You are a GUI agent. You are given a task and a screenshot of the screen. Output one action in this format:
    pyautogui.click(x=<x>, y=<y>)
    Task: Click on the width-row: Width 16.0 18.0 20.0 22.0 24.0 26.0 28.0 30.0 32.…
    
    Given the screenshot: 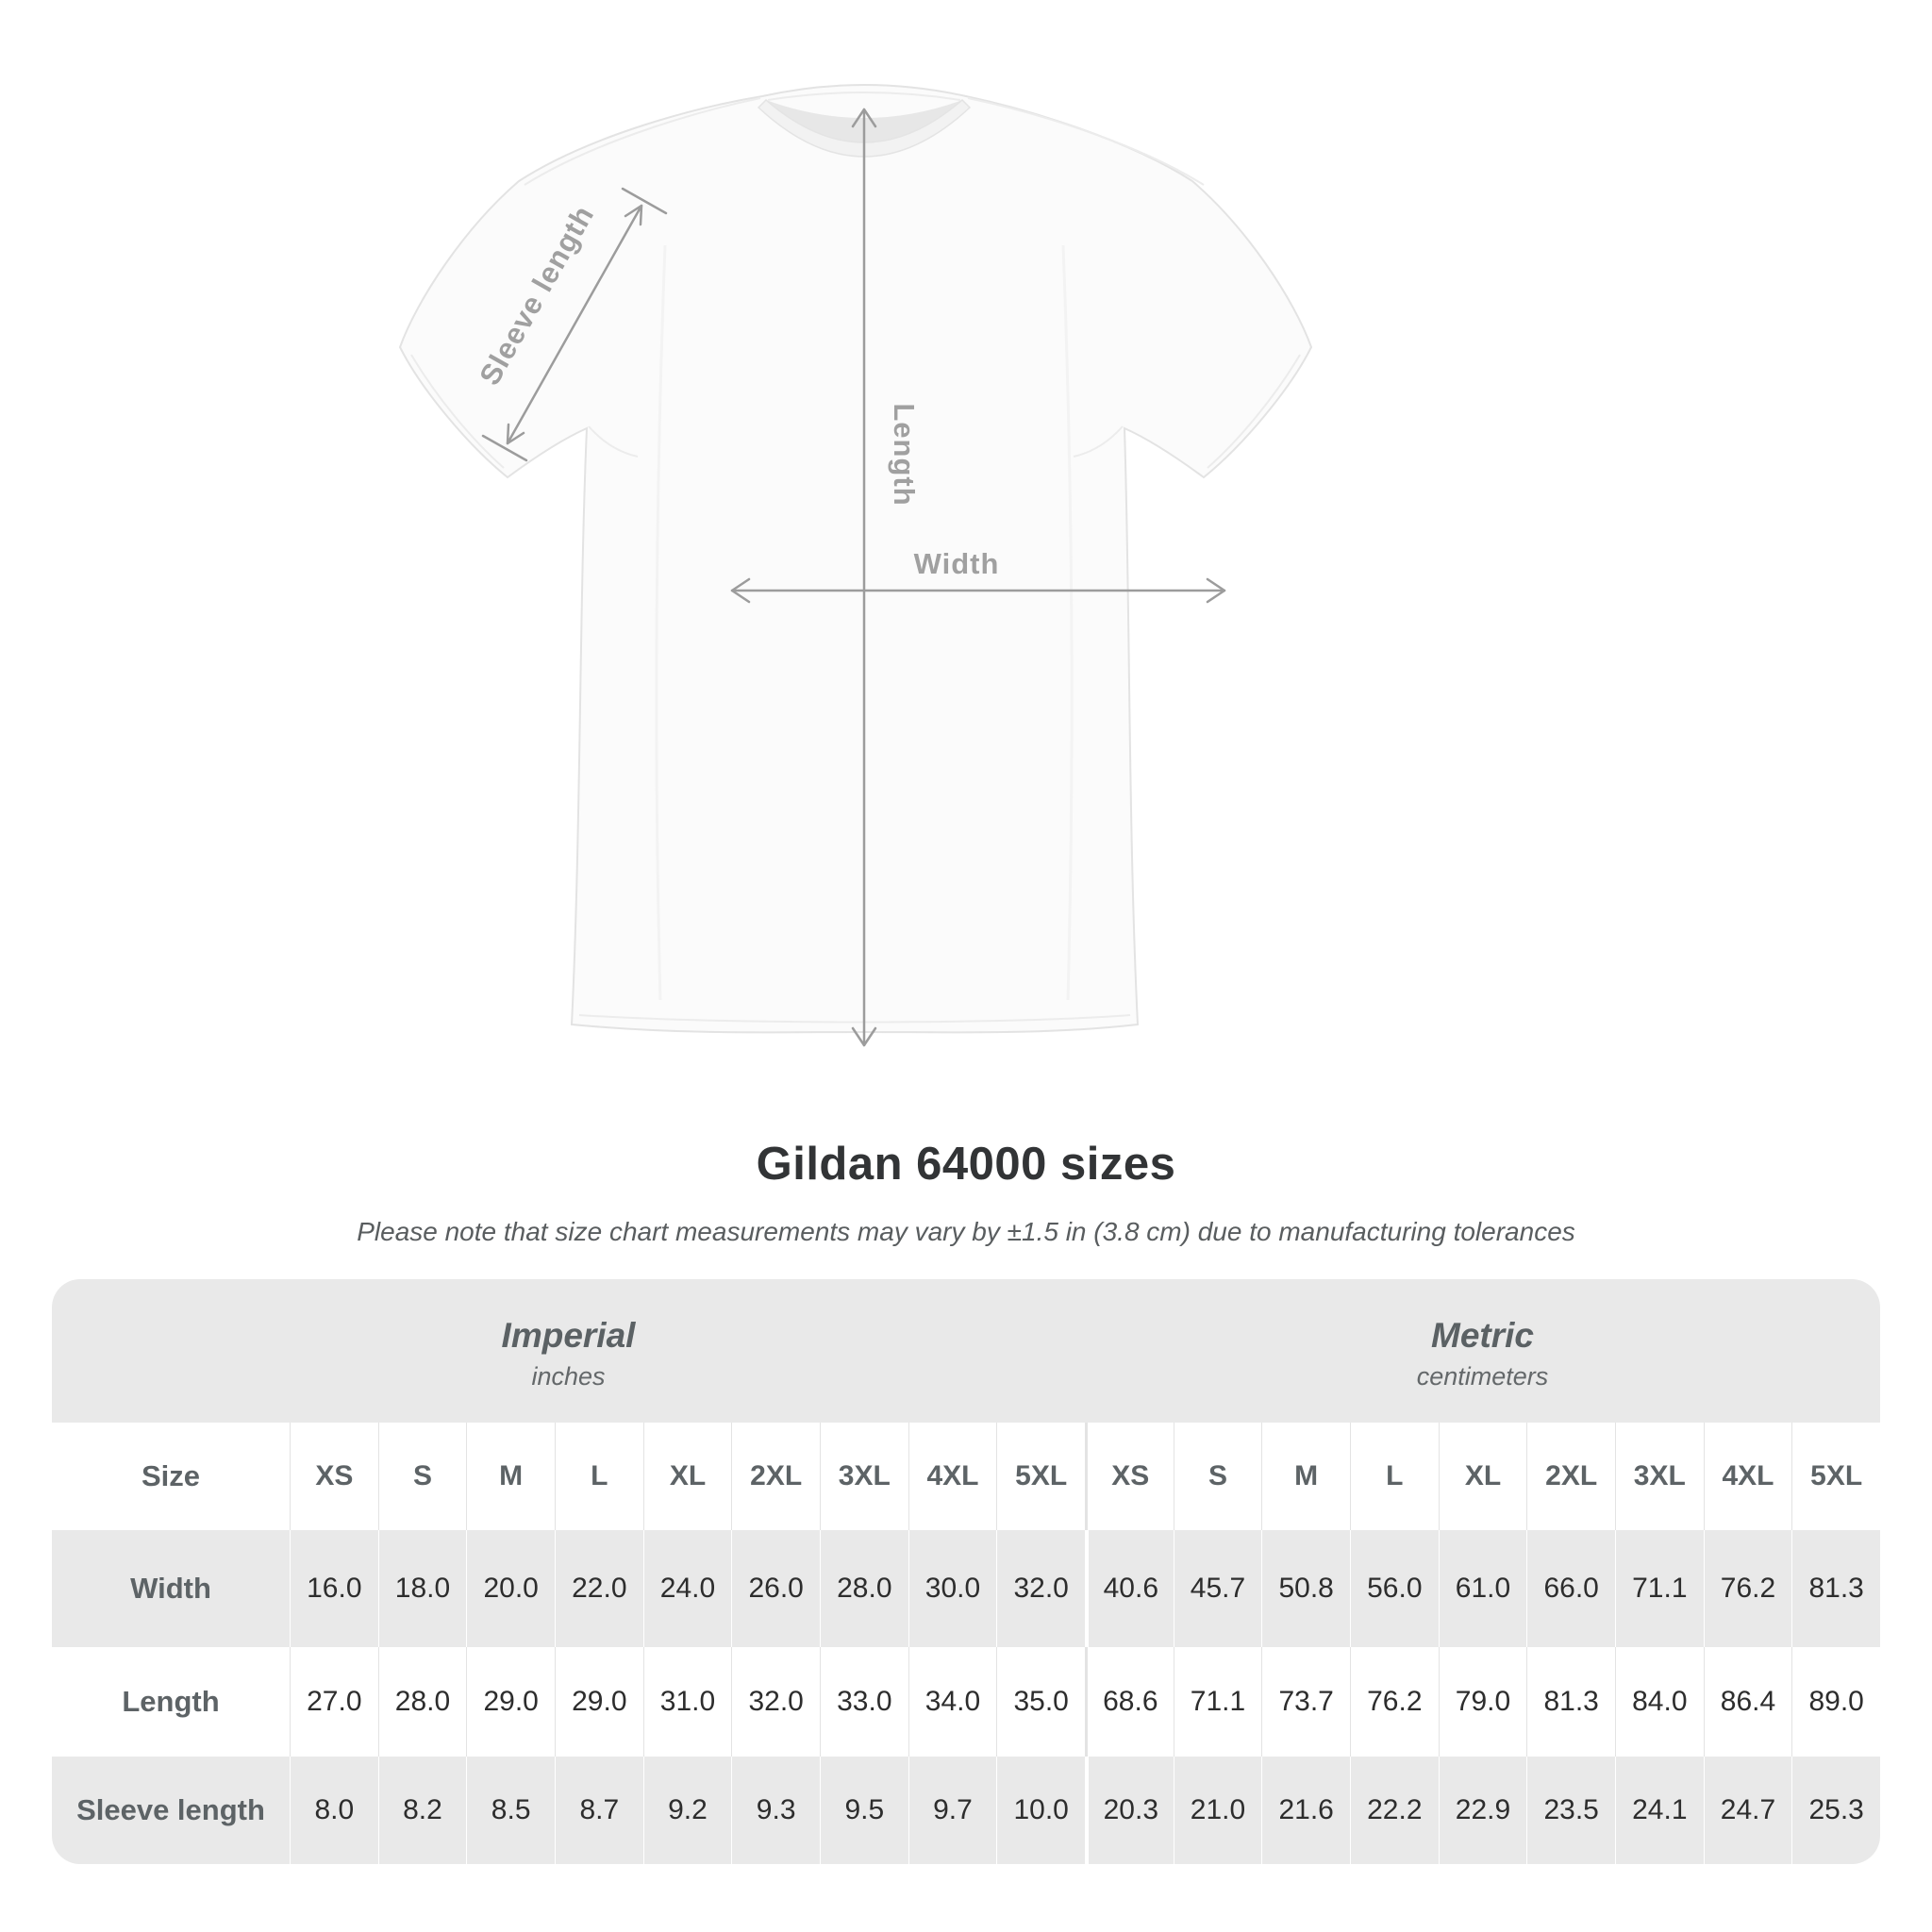 What is the action you would take?
    pyautogui.click(x=966, y=1589)
    